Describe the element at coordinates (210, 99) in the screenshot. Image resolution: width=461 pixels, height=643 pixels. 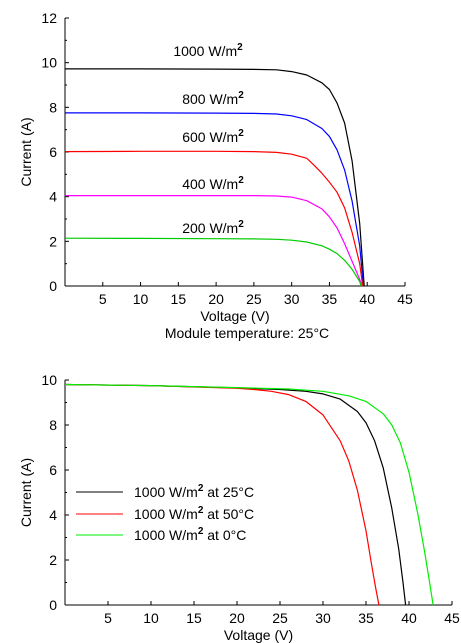
I see `label-main: 800 W/m` at that location.